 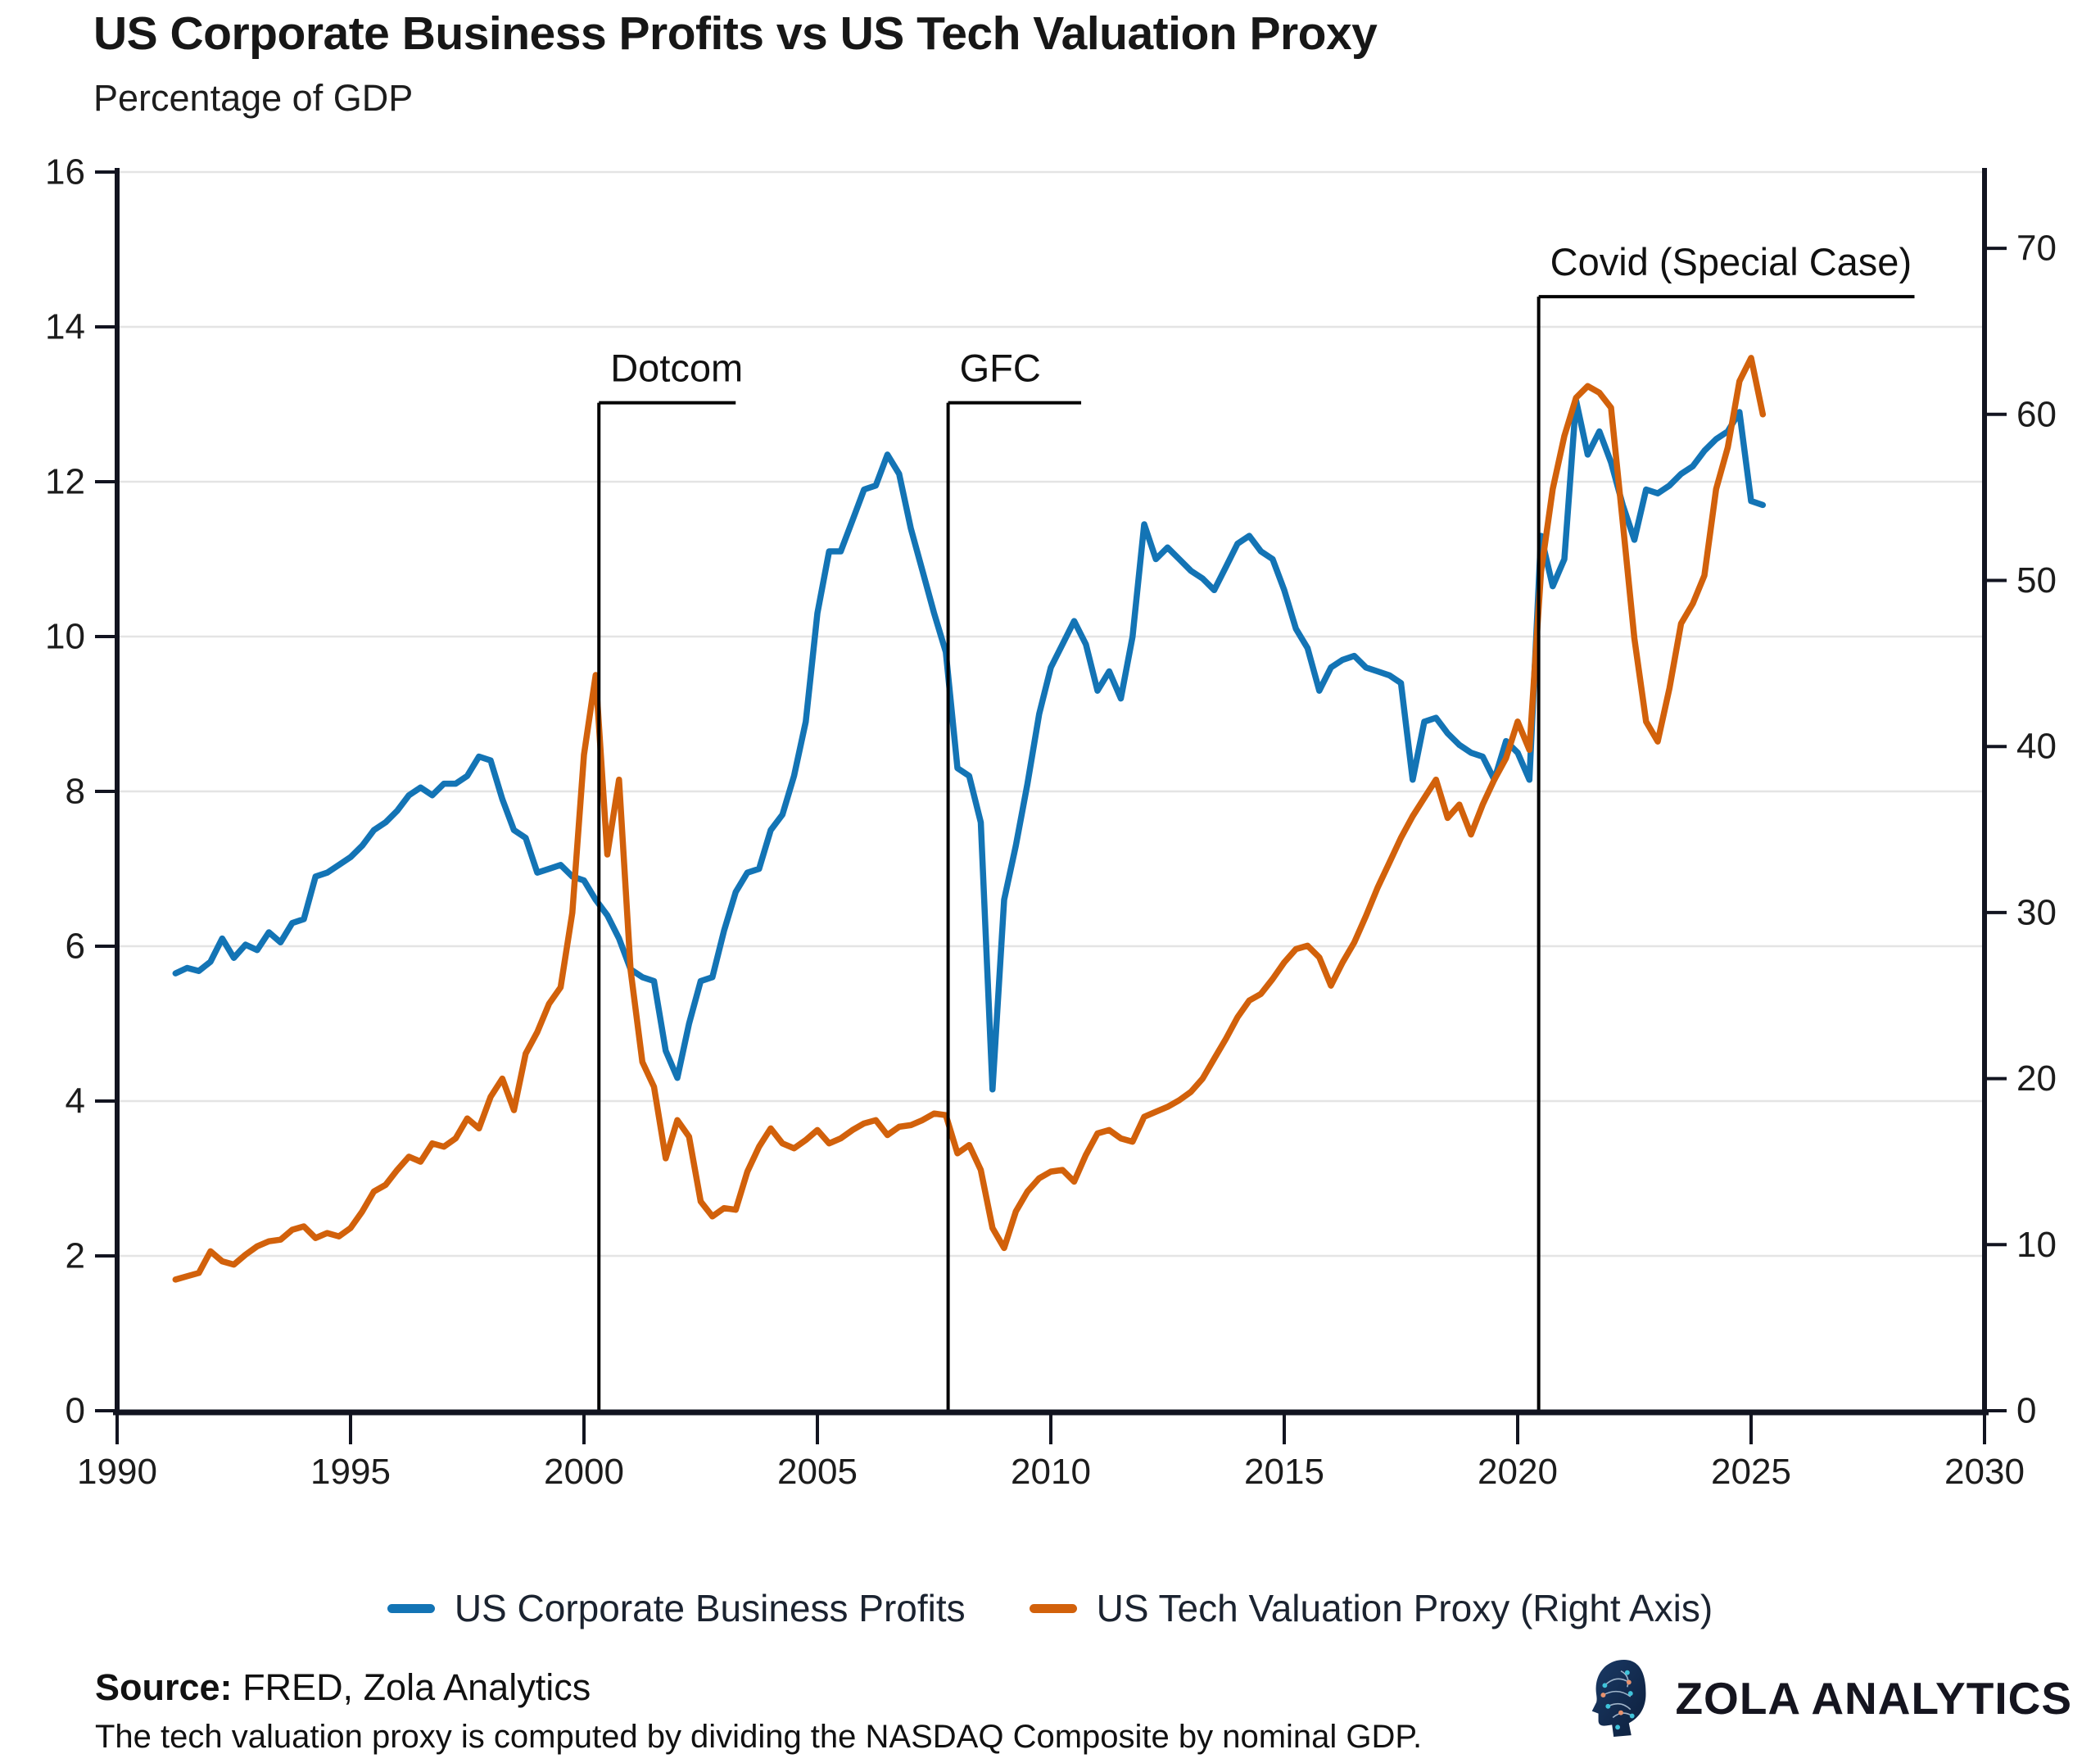 I want to click on right-axis-tick-label: 70, so click(x=2036, y=249).